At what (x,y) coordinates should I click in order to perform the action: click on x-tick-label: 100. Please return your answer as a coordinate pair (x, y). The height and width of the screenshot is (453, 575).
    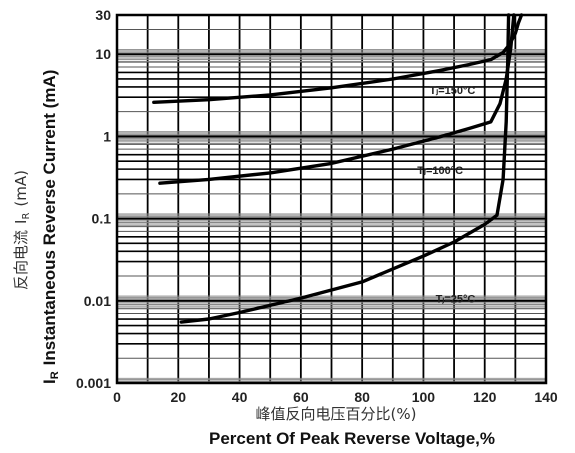
    Looking at the image, I should click on (424, 397).